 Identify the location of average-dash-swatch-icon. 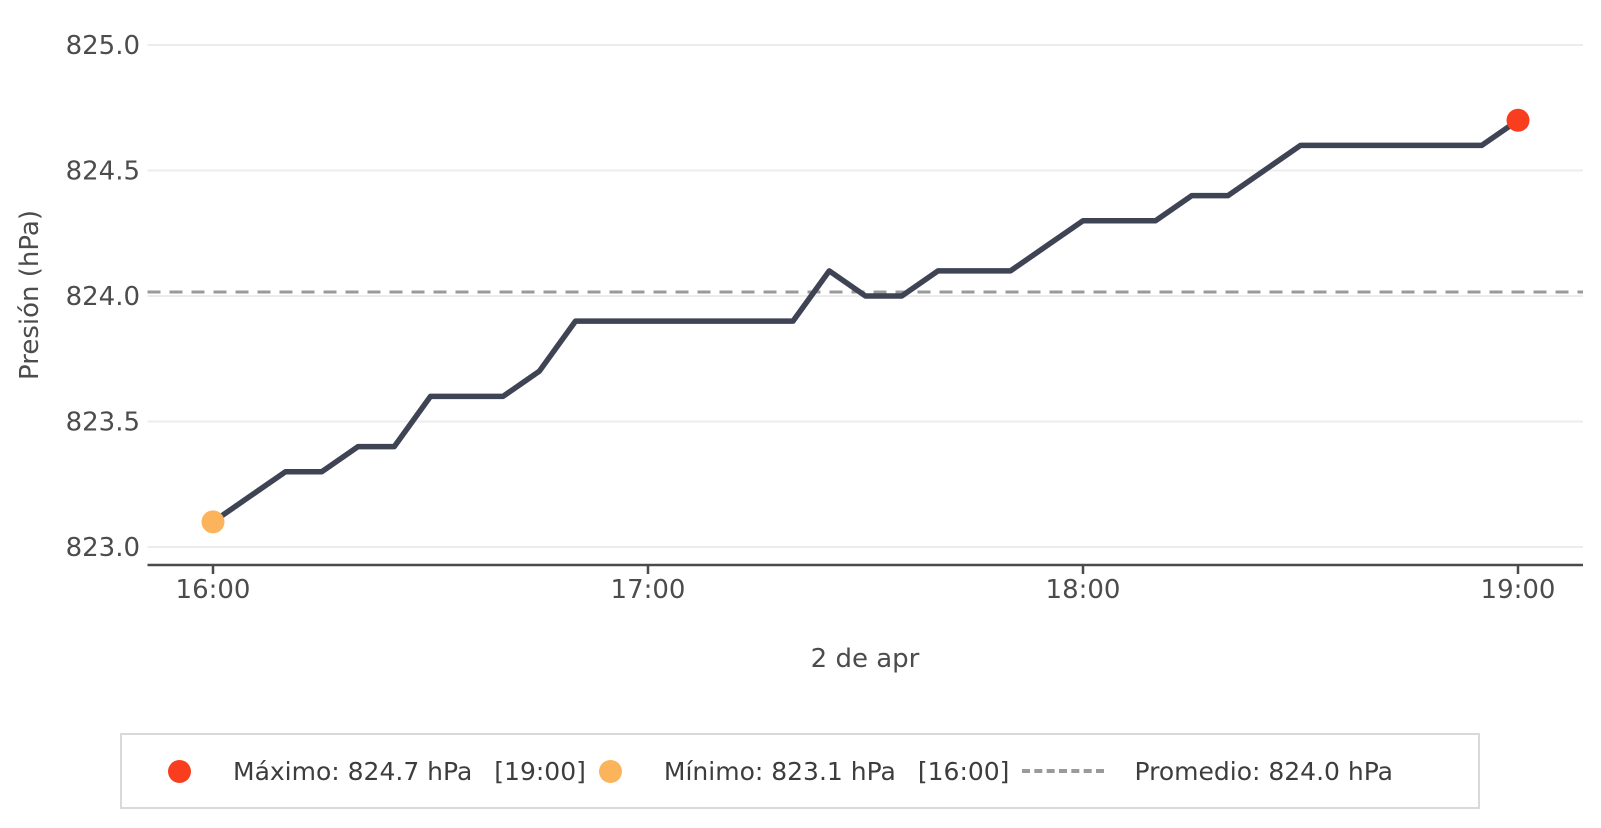
(1063, 771).